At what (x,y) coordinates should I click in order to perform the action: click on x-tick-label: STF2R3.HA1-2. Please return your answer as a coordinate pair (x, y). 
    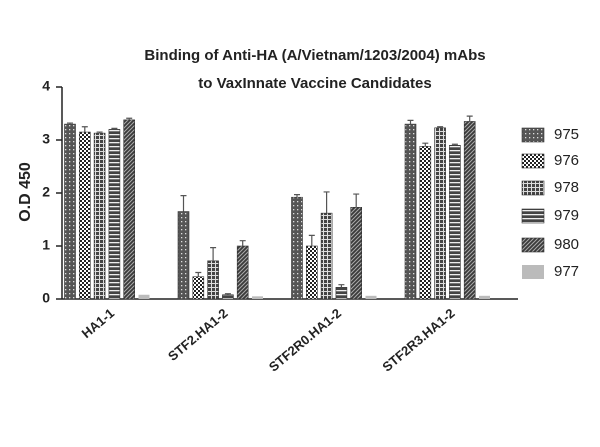
    Looking at the image, I should click on (418, 339).